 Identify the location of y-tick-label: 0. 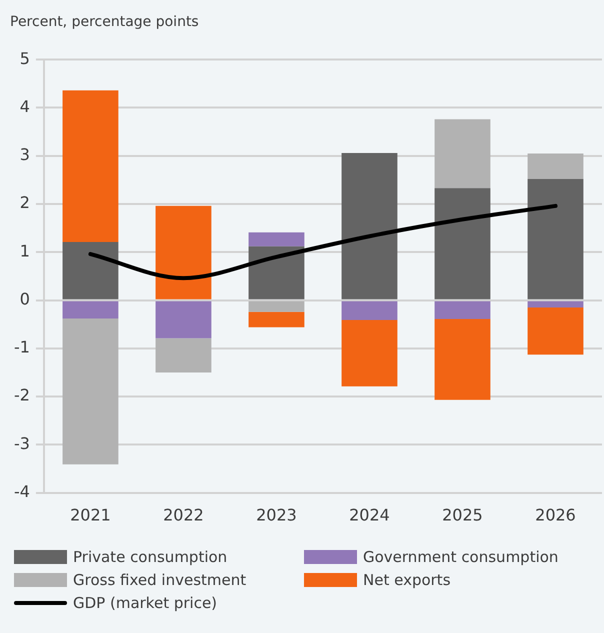
(25, 298).